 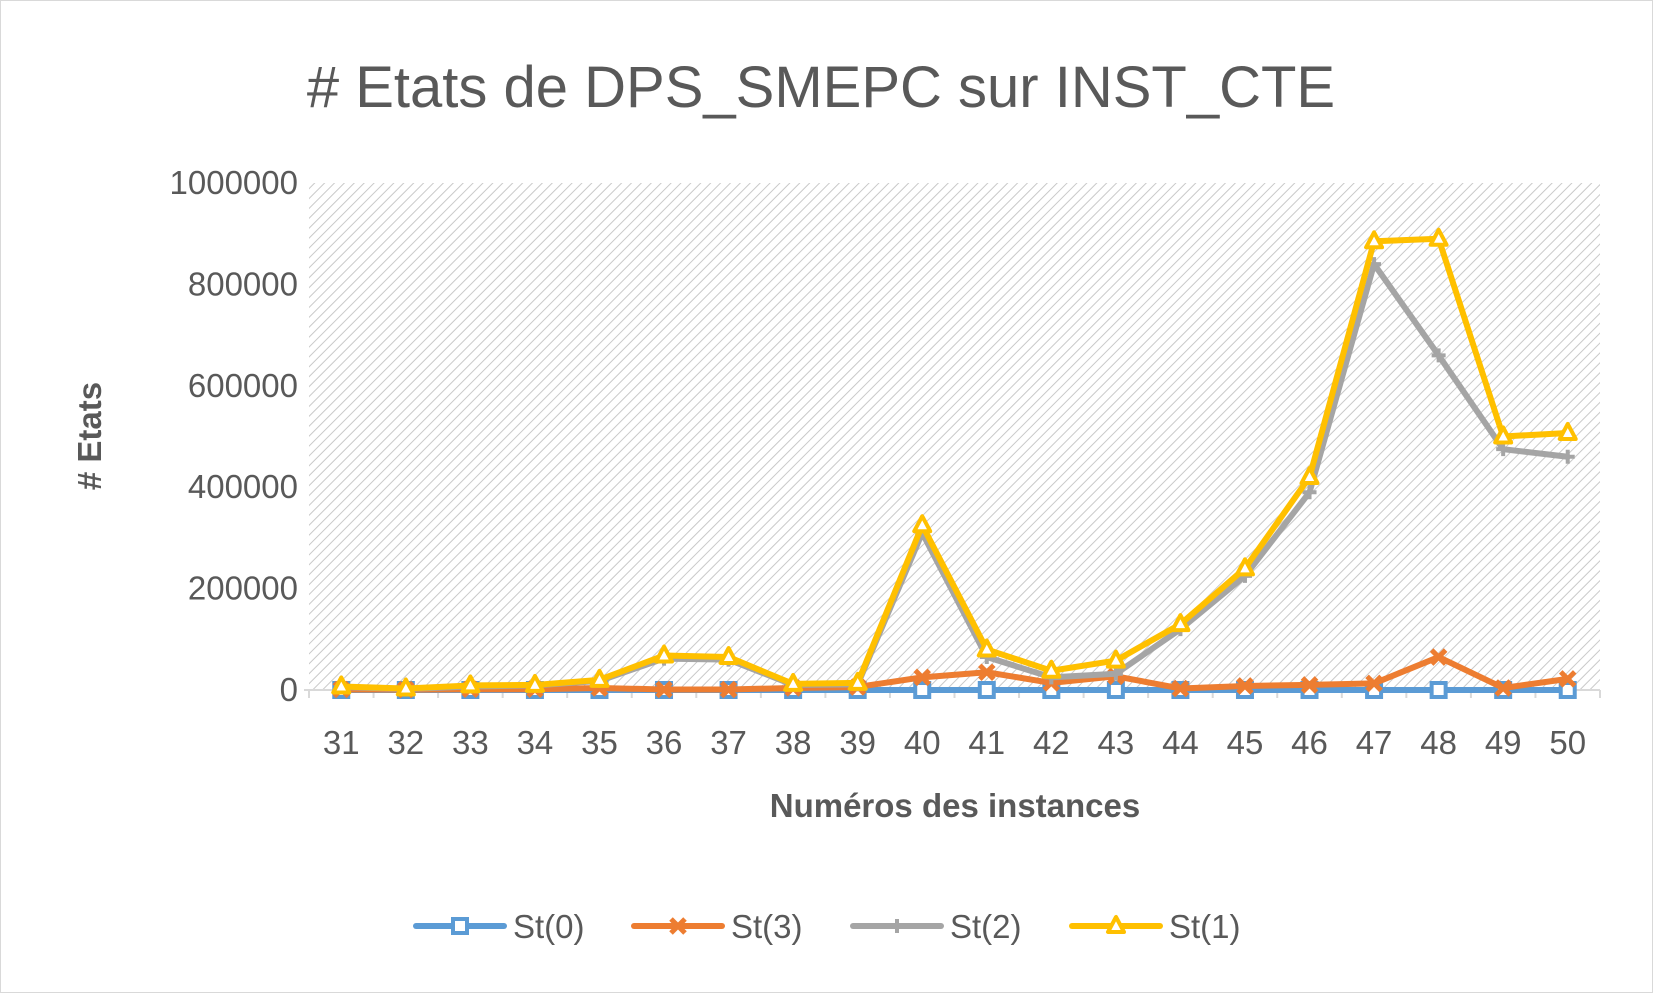 What do you see at coordinates (1180, 742) in the screenshot?
I see `x-tick-label: 44` at bounding box center [1180, 742].